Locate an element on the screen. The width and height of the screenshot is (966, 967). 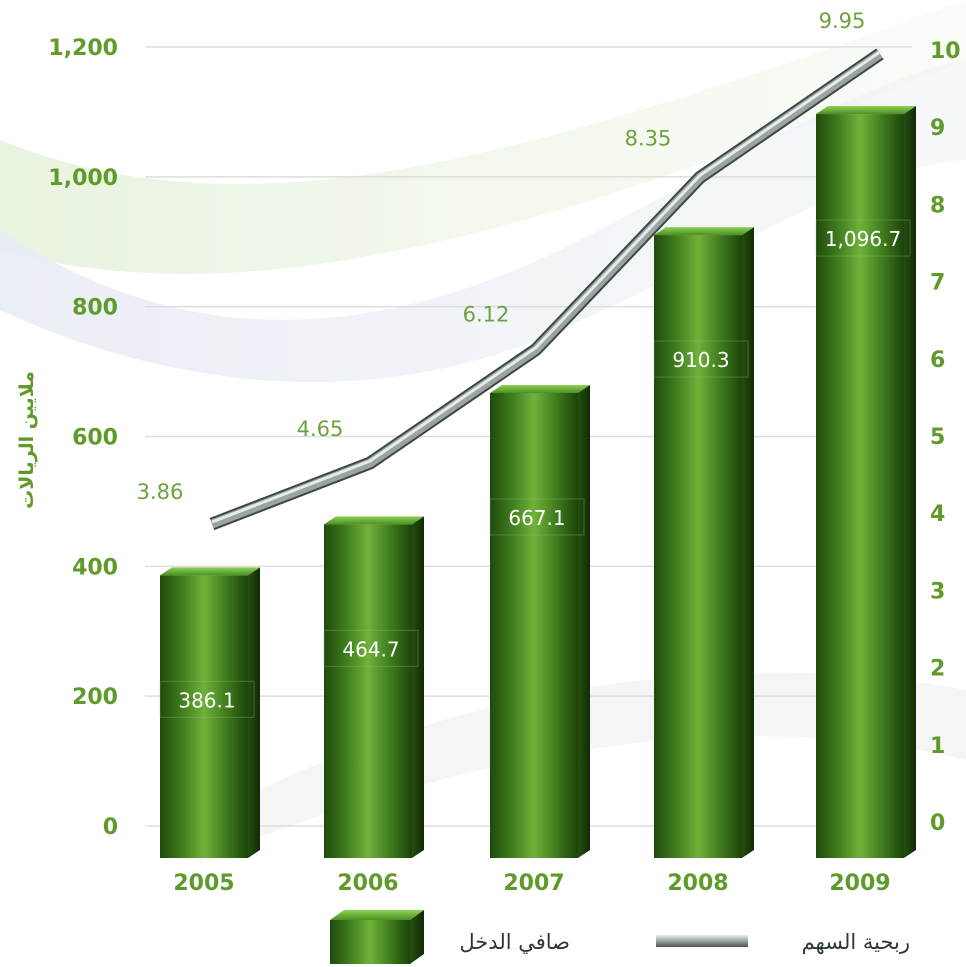
bar-value-label: 464.7 is located at coordinates (370, 649).